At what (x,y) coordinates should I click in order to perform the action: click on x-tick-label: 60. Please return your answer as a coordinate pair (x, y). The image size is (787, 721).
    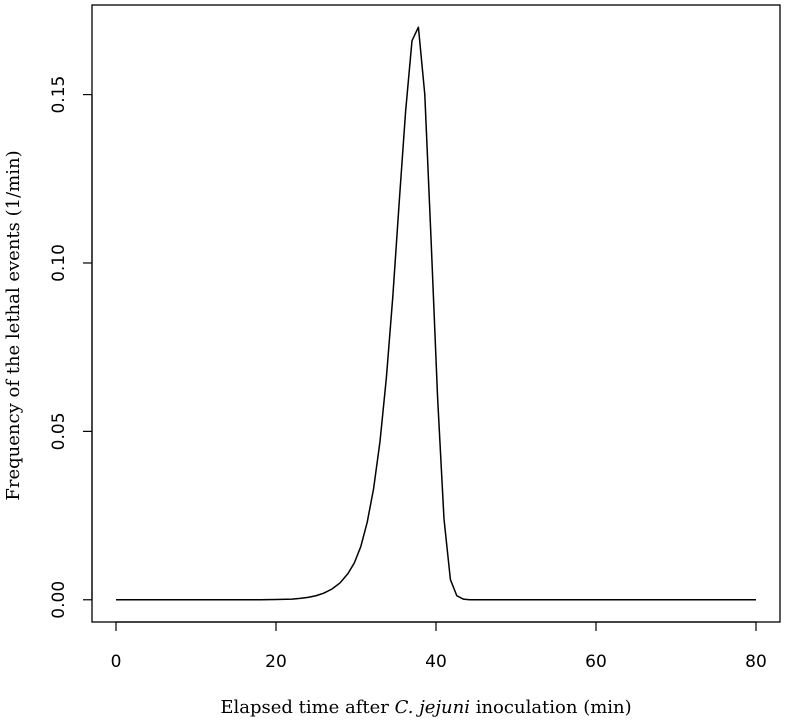
    Looking at the image, I should click on (596, 662).